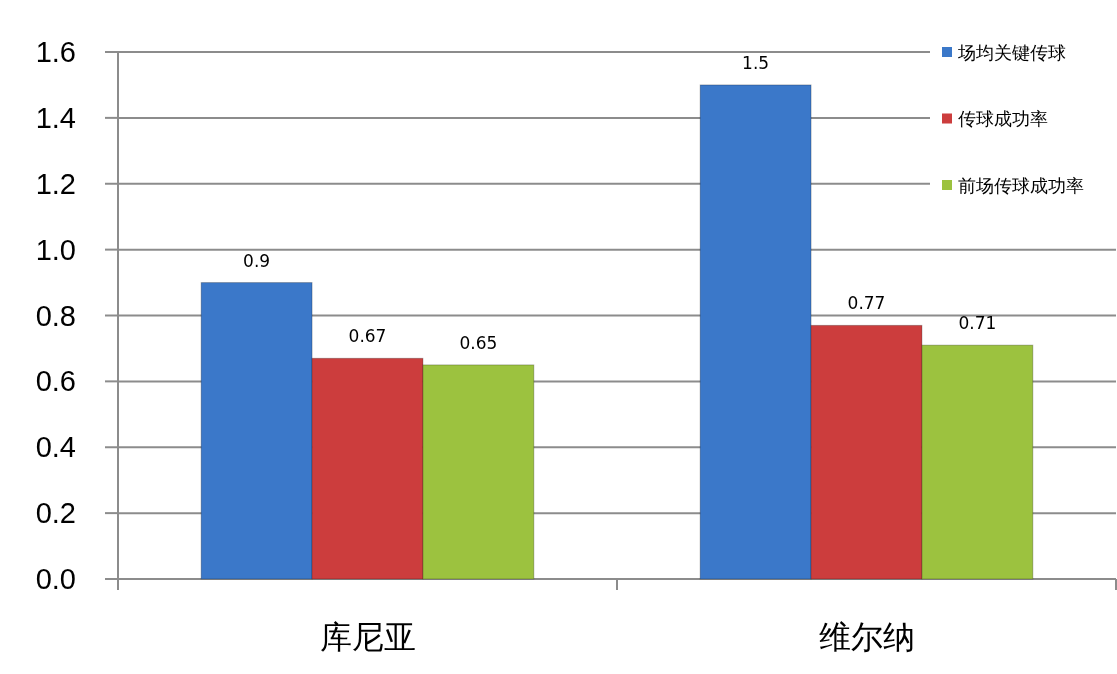 The image size is (1117, 674). Describe the element at coordinates (55, 183) in the screenshot. I see `y-tick-label: 1.2` at that location.